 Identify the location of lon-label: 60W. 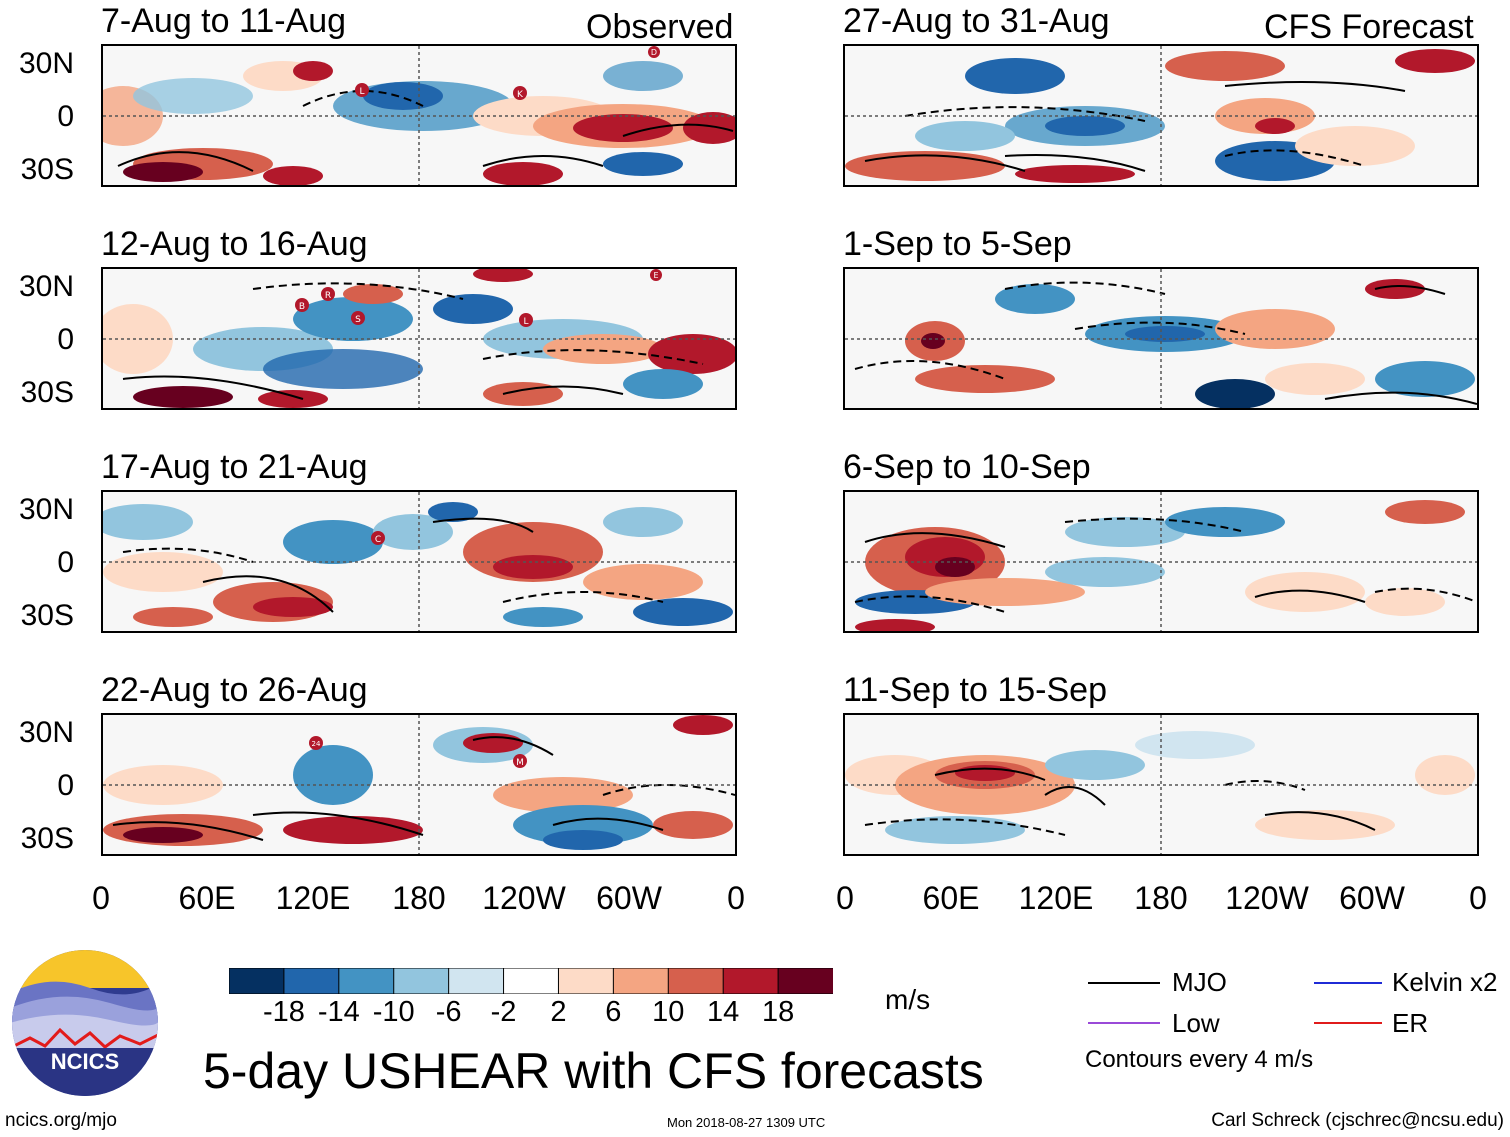
(1372, 898).